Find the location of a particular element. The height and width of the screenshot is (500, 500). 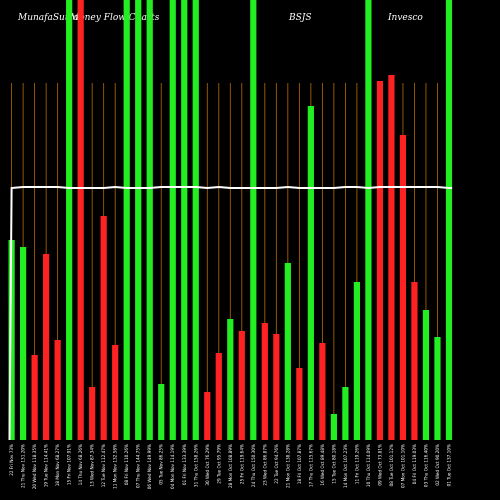

x-tick-label: 07 Thu Nov 144.75% is located at coordinates (138, 466).